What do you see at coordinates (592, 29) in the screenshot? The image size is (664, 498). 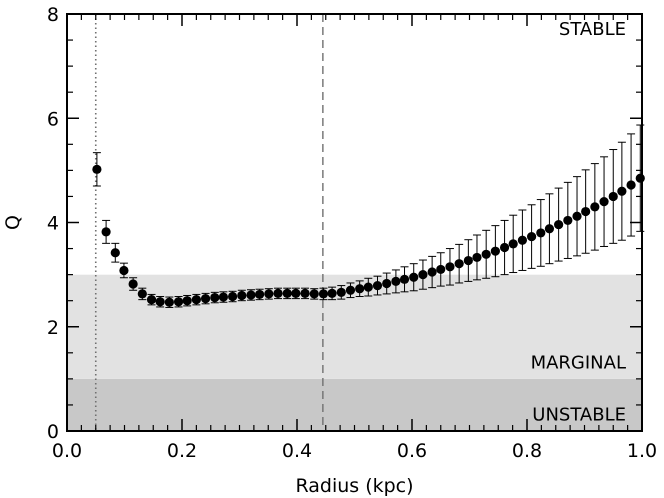 I see `region-label-stable: STABLE` at bounding box center [592, 29].